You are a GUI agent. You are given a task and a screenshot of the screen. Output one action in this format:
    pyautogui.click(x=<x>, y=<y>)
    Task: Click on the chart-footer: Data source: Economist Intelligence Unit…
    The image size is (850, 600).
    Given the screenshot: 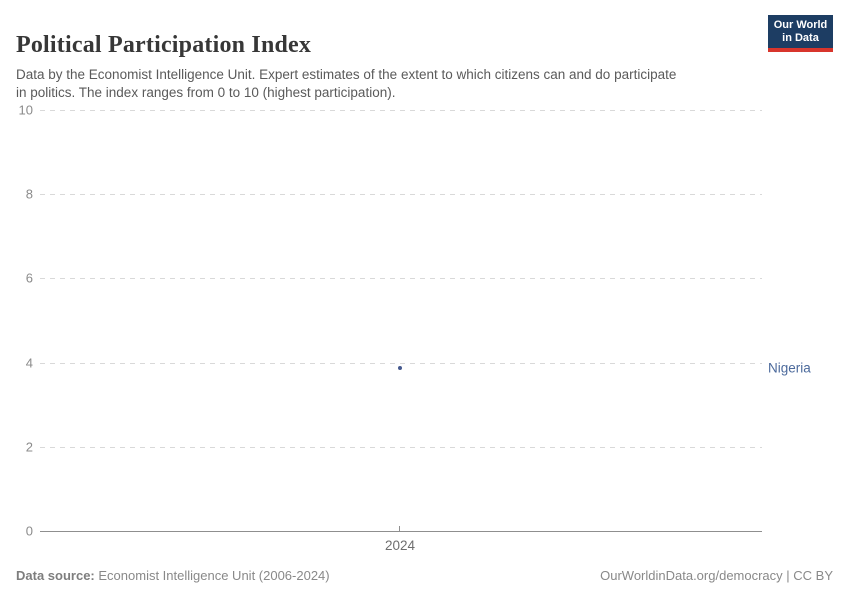 What is the action you would take?
    pyautogui.click(x=424, y=576)
    